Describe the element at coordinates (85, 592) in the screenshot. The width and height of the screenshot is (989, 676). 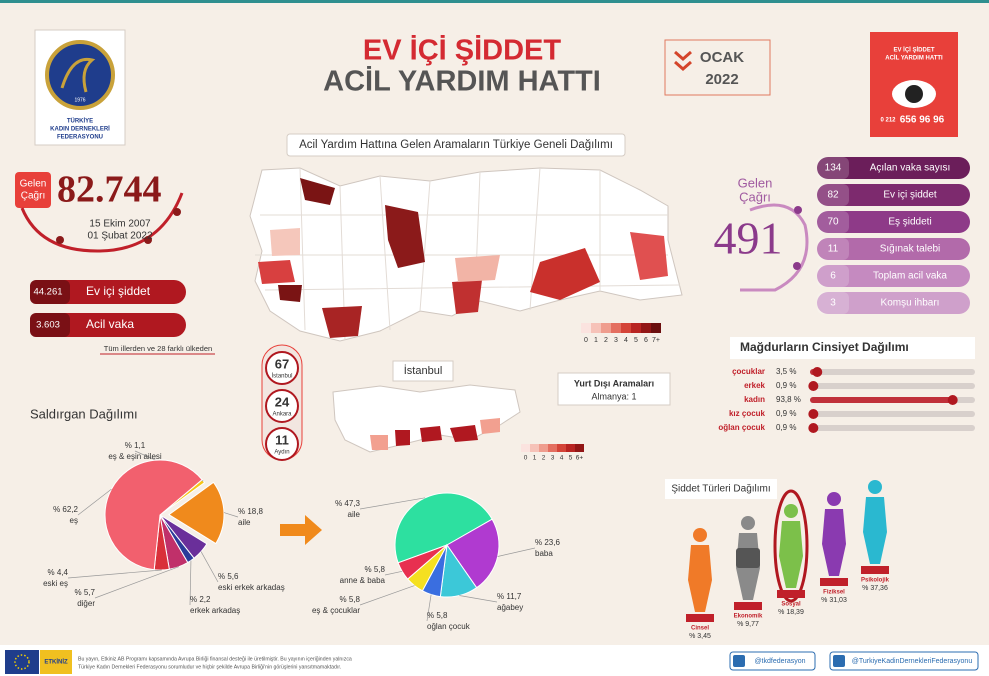
I see `pie-value: % 5,7` at that location.